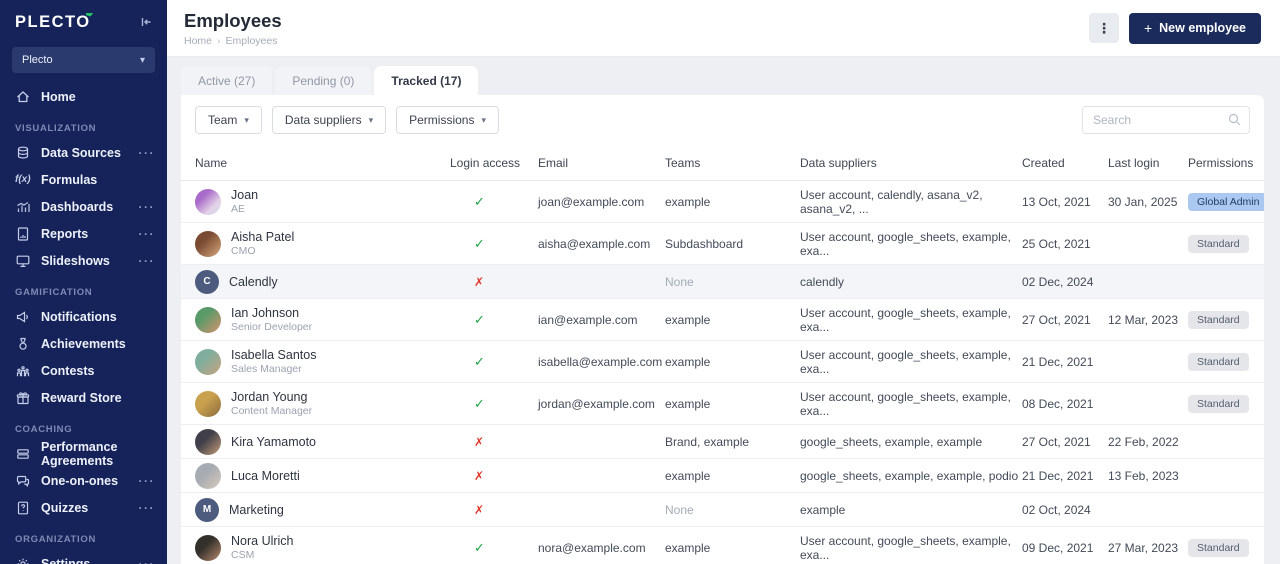  I want to click on employee-teams: Subdashboard, so click(704, 243).